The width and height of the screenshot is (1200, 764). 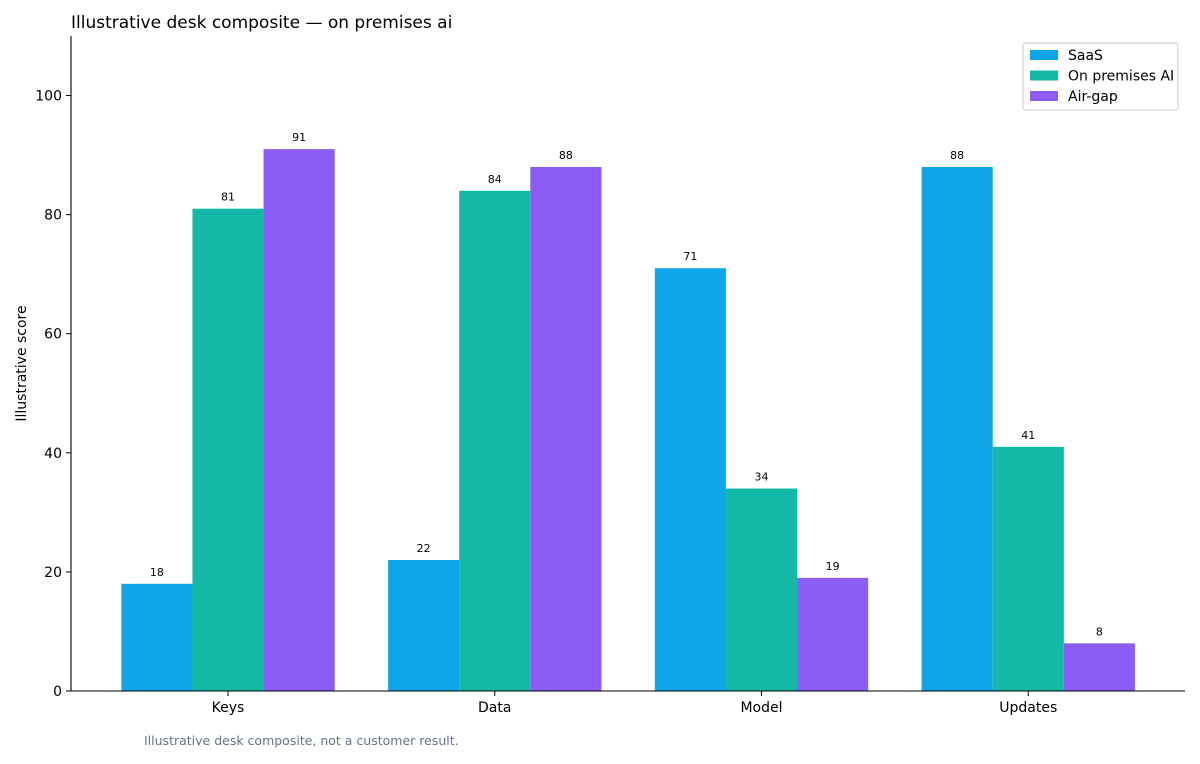 What do you see at coordinates (299, 137) in the screenshot?
I see `bar-value-label: 91` at bounding box center [299, 137].